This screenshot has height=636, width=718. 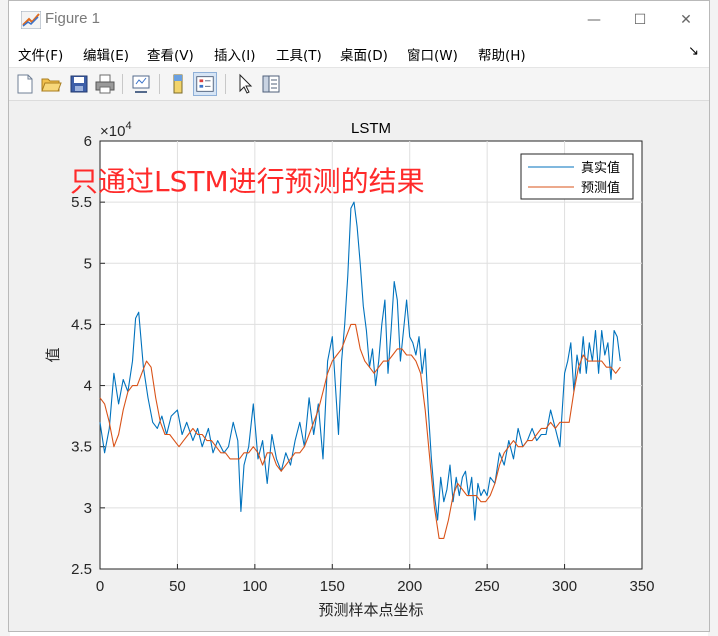 I want to click on y-exponent-label: ×10⁴, so click(x=116, y=130).